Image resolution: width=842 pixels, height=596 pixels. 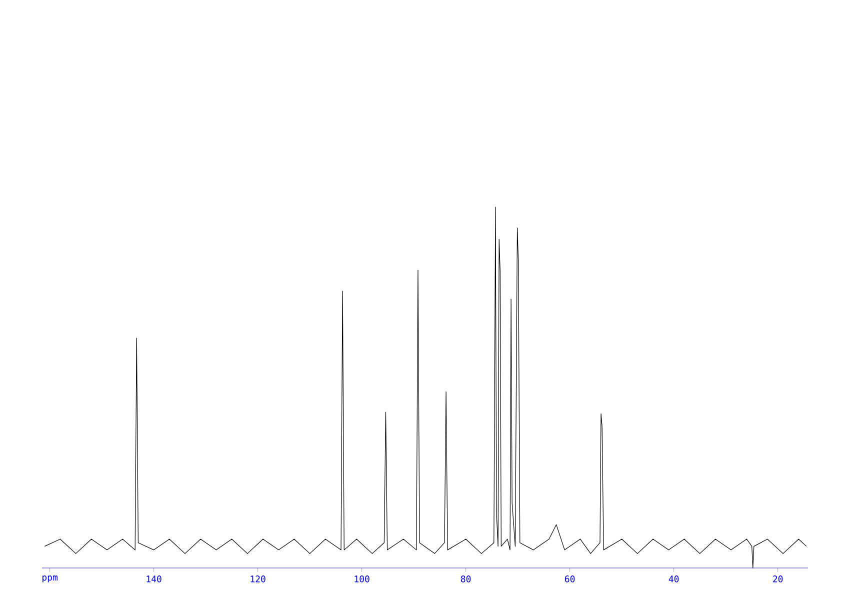 I want to click on x-tick-label: 60, so click(x=569, y=579).